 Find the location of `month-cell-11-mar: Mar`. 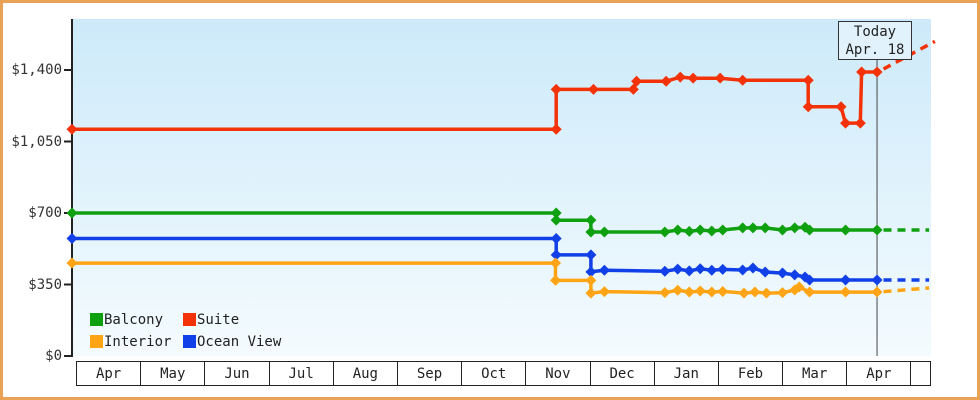

month-cell-11-mar: Mar is located at coordinates (815, 373).